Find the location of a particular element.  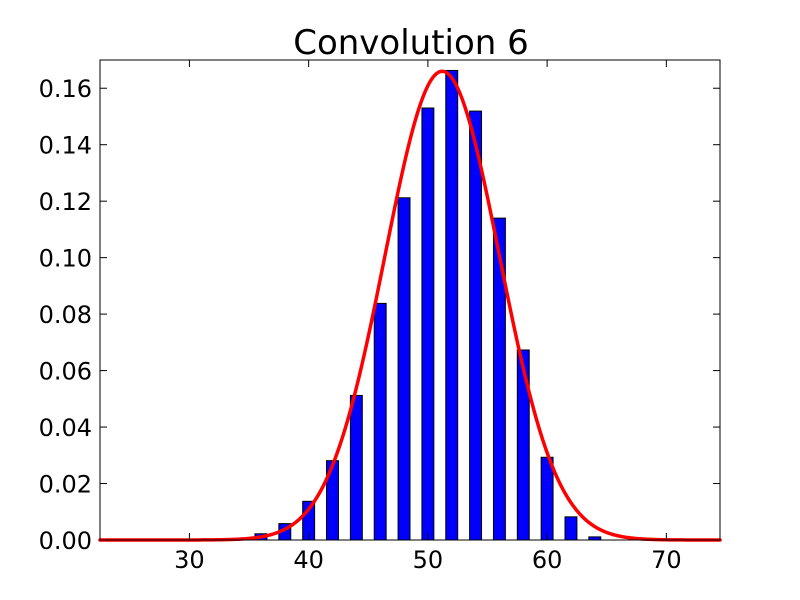

x-tick-label: 50 is located at coordinates (428, 560).